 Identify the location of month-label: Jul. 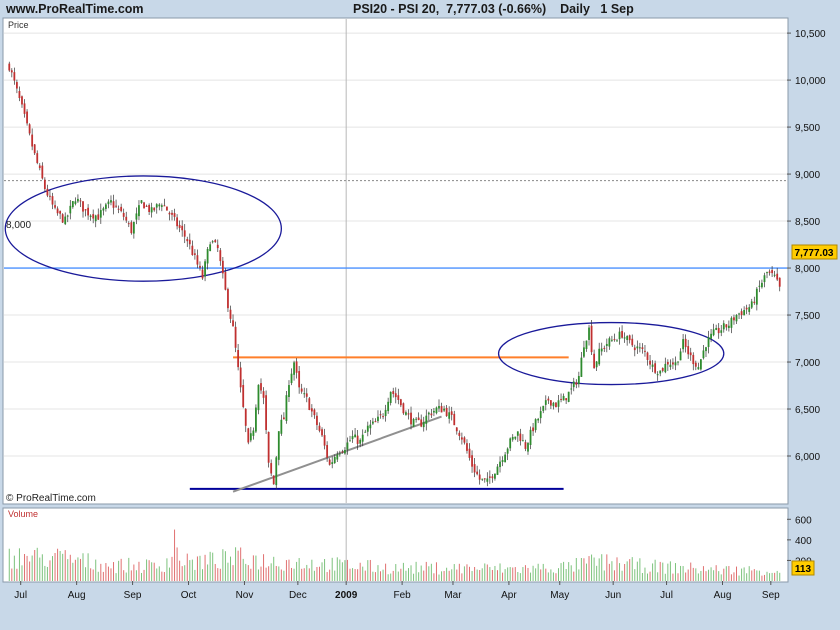
(20, 595).